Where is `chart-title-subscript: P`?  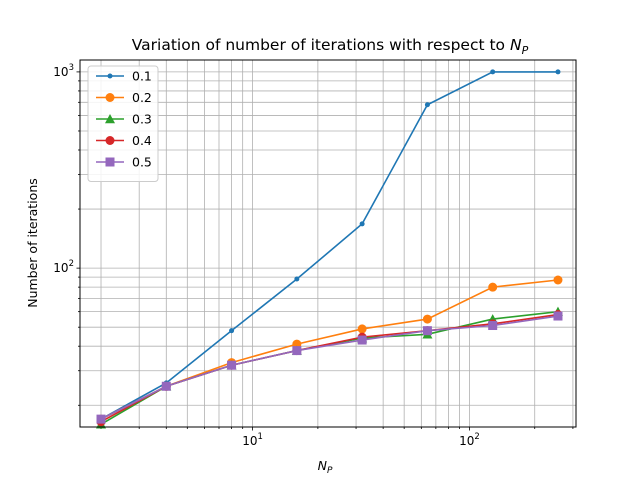
chart-title-subscript: P is located at coordinates (525, 50).